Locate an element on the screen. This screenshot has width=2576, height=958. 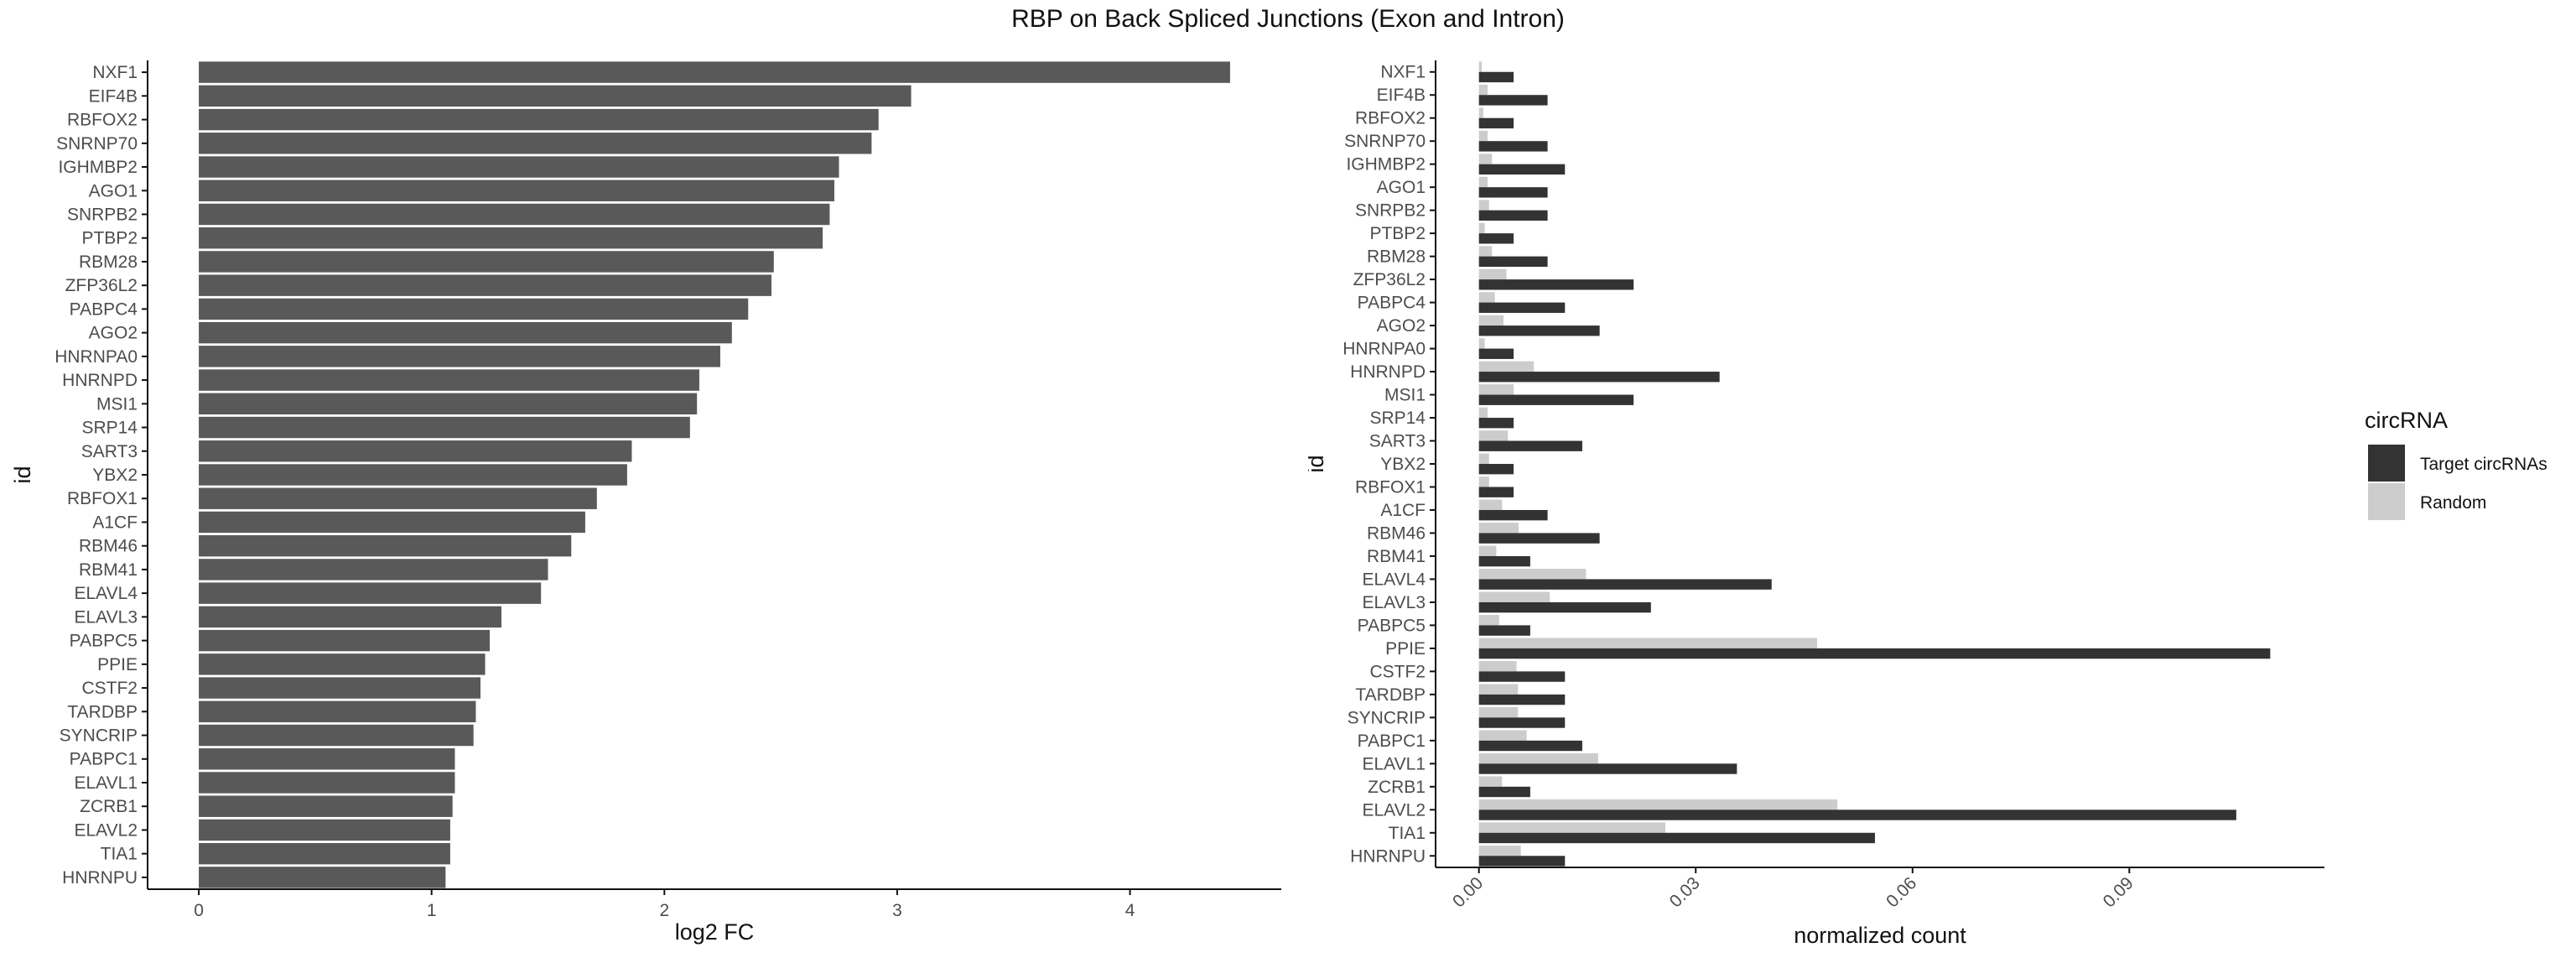
bar-random-hnrnpa0 is located at coordinates (1481, 343).